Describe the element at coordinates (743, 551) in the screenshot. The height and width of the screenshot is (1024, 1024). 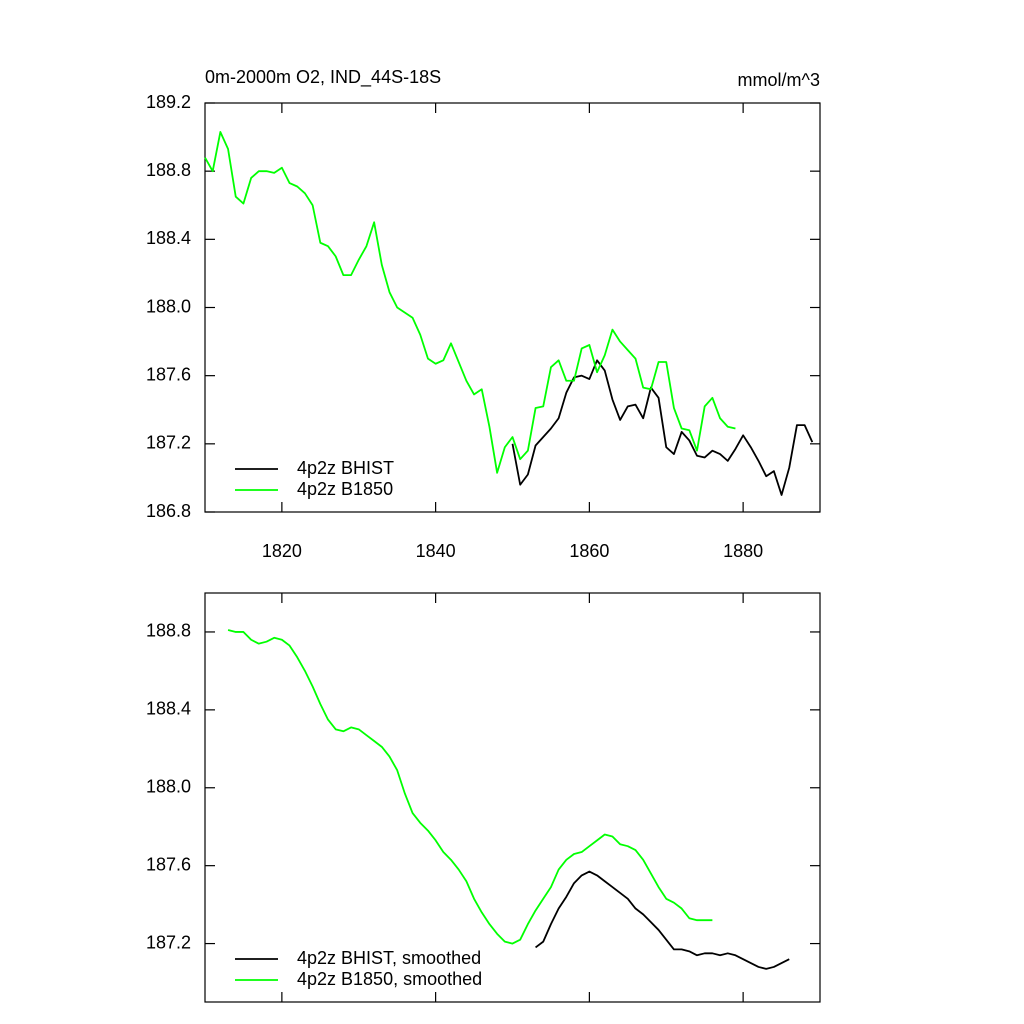
I see `x-tick-label: 1880` at that location.